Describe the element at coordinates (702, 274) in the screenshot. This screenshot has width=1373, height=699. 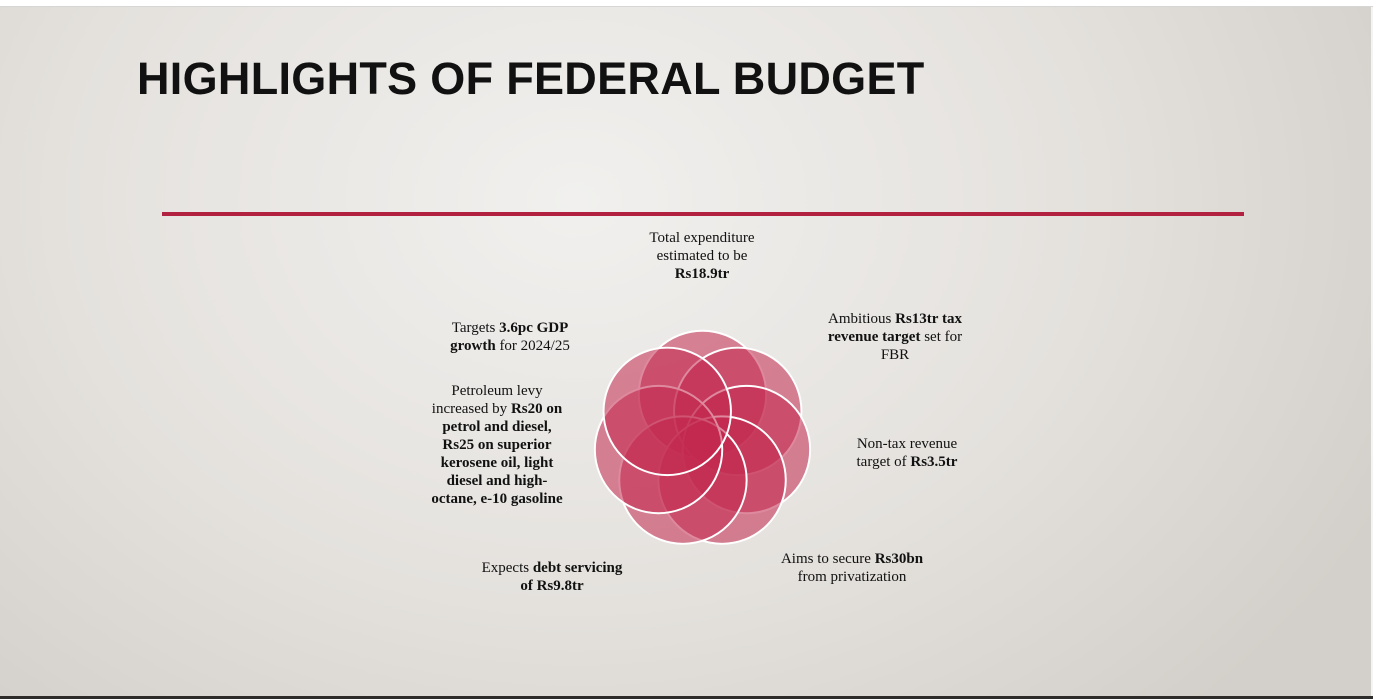
I see `total-expenditure-text-run-1: Rs18.9tr` at that location.